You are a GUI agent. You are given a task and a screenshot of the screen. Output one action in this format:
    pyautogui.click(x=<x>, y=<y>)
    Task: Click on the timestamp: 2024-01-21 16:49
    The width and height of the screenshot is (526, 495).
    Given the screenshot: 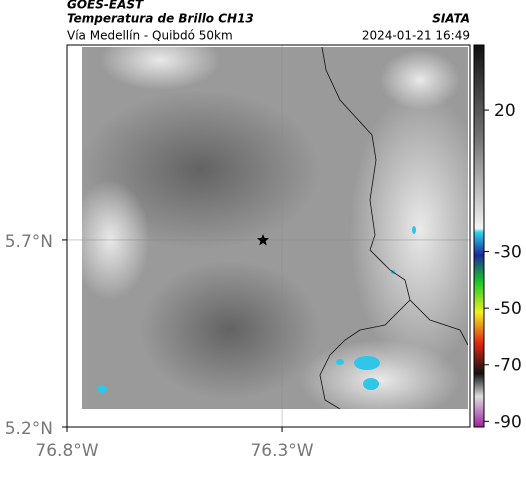 What is the action you would take?
    pyautogui.click(x=416, y=36)
    